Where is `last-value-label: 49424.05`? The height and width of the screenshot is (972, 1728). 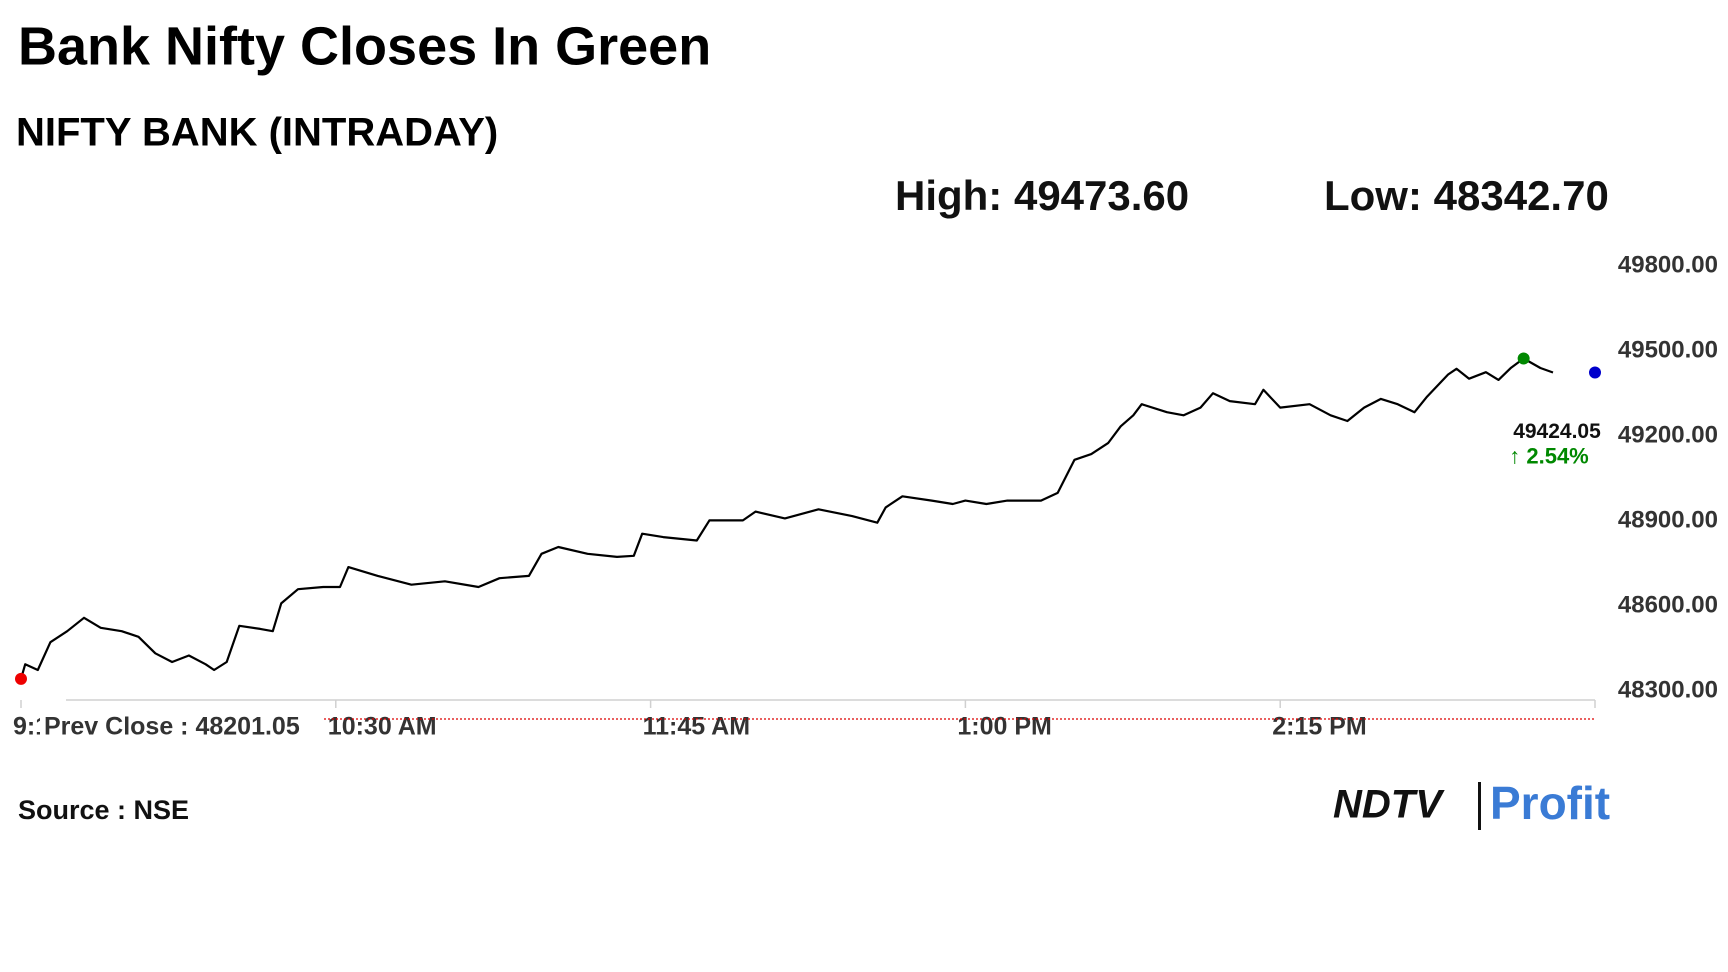 last-value-label: 49424.05 is located at coordinates (1557, 431).